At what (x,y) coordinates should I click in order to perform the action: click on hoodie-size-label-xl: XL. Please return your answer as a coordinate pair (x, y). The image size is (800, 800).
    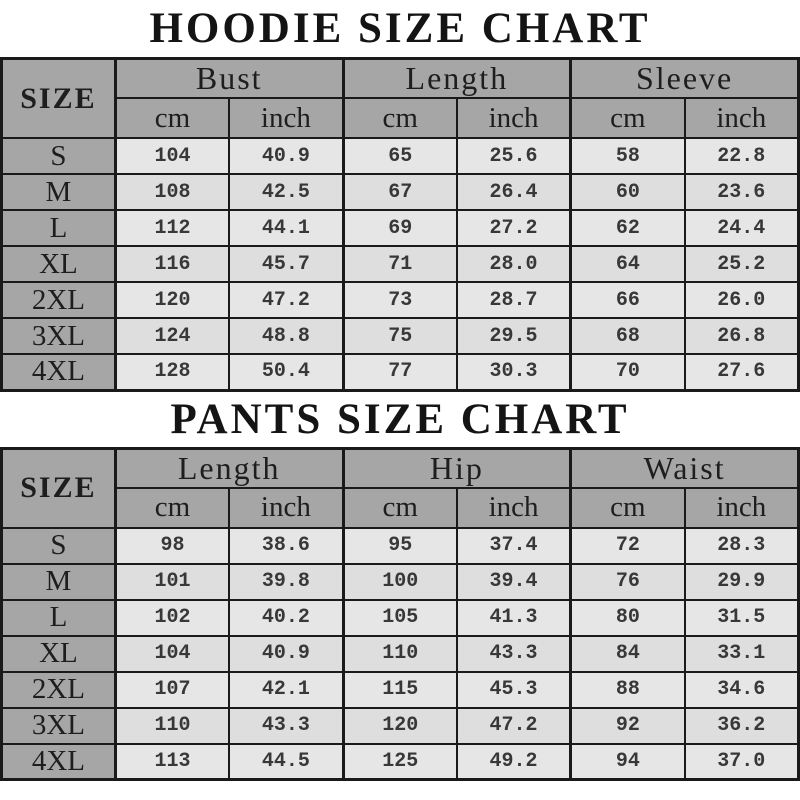
    Looking at the image, I should click on (58, 264).